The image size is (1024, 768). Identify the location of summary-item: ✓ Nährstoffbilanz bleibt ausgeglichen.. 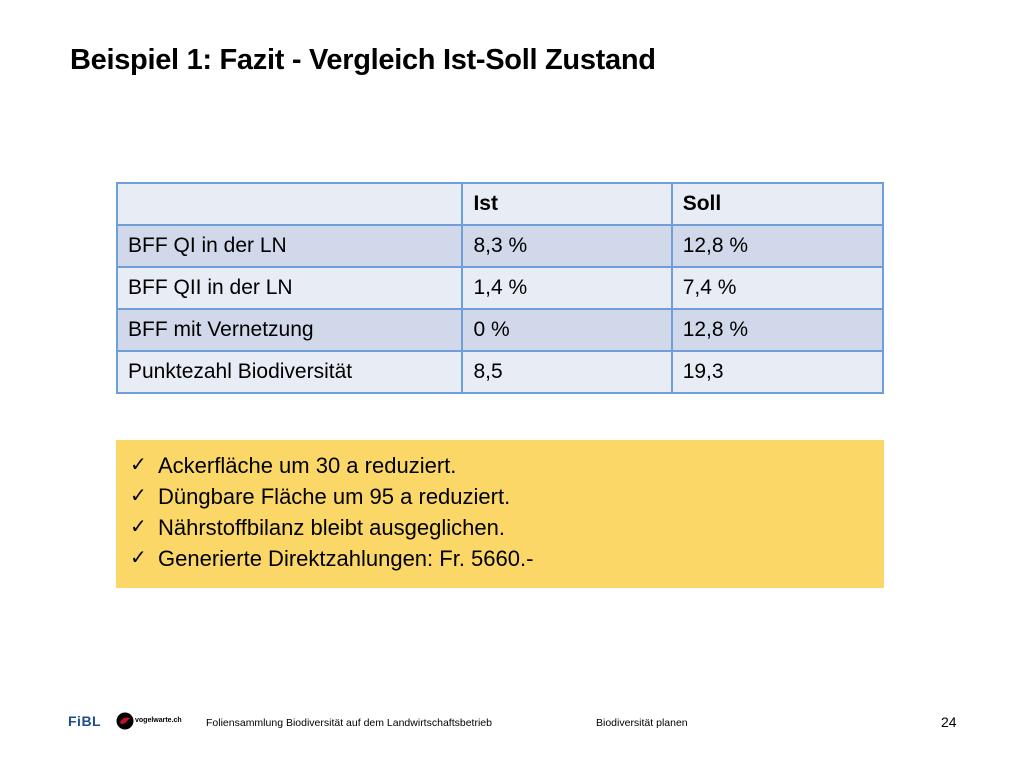
(501, 527).